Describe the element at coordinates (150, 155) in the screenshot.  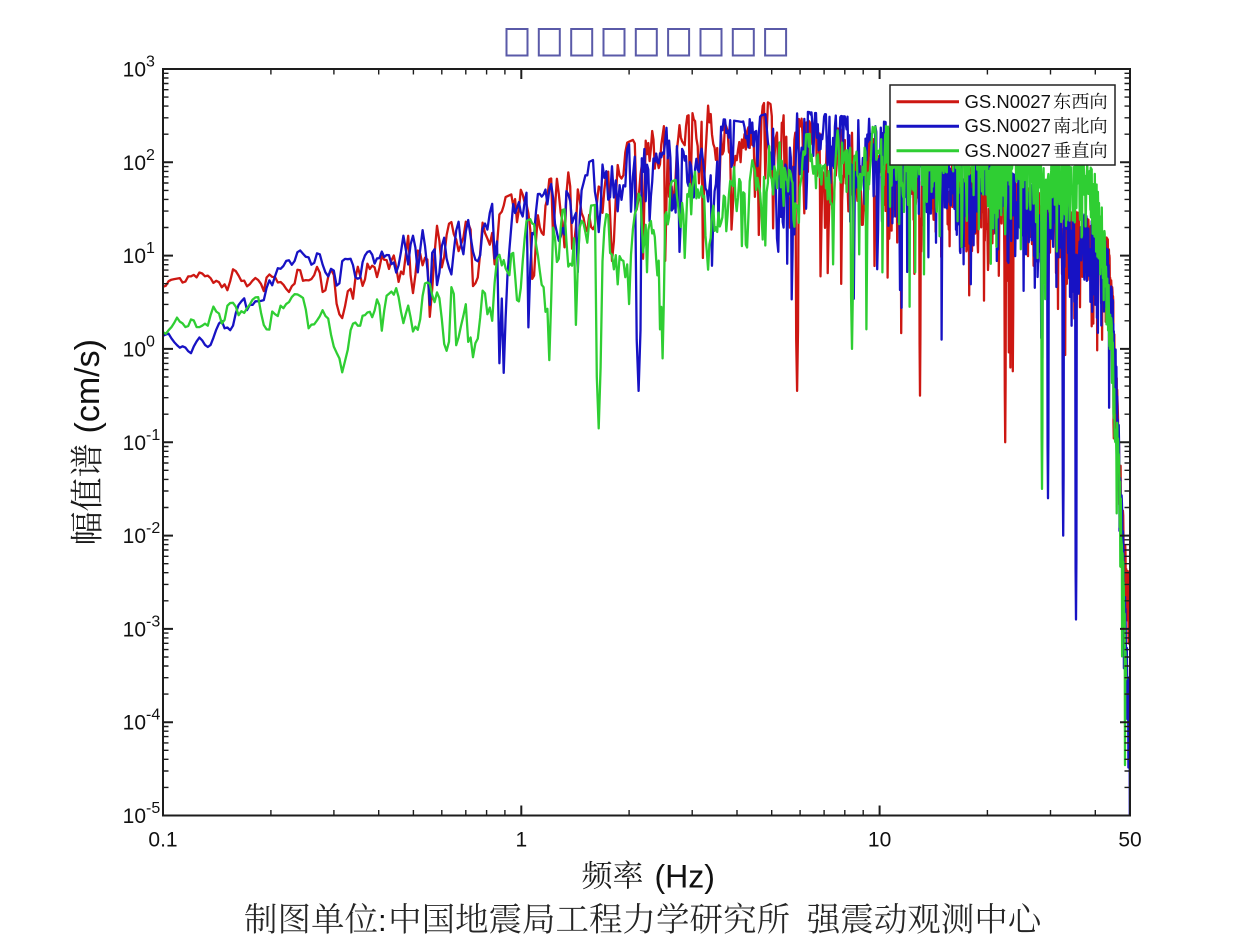
I see `svg-text: 2` at that location.